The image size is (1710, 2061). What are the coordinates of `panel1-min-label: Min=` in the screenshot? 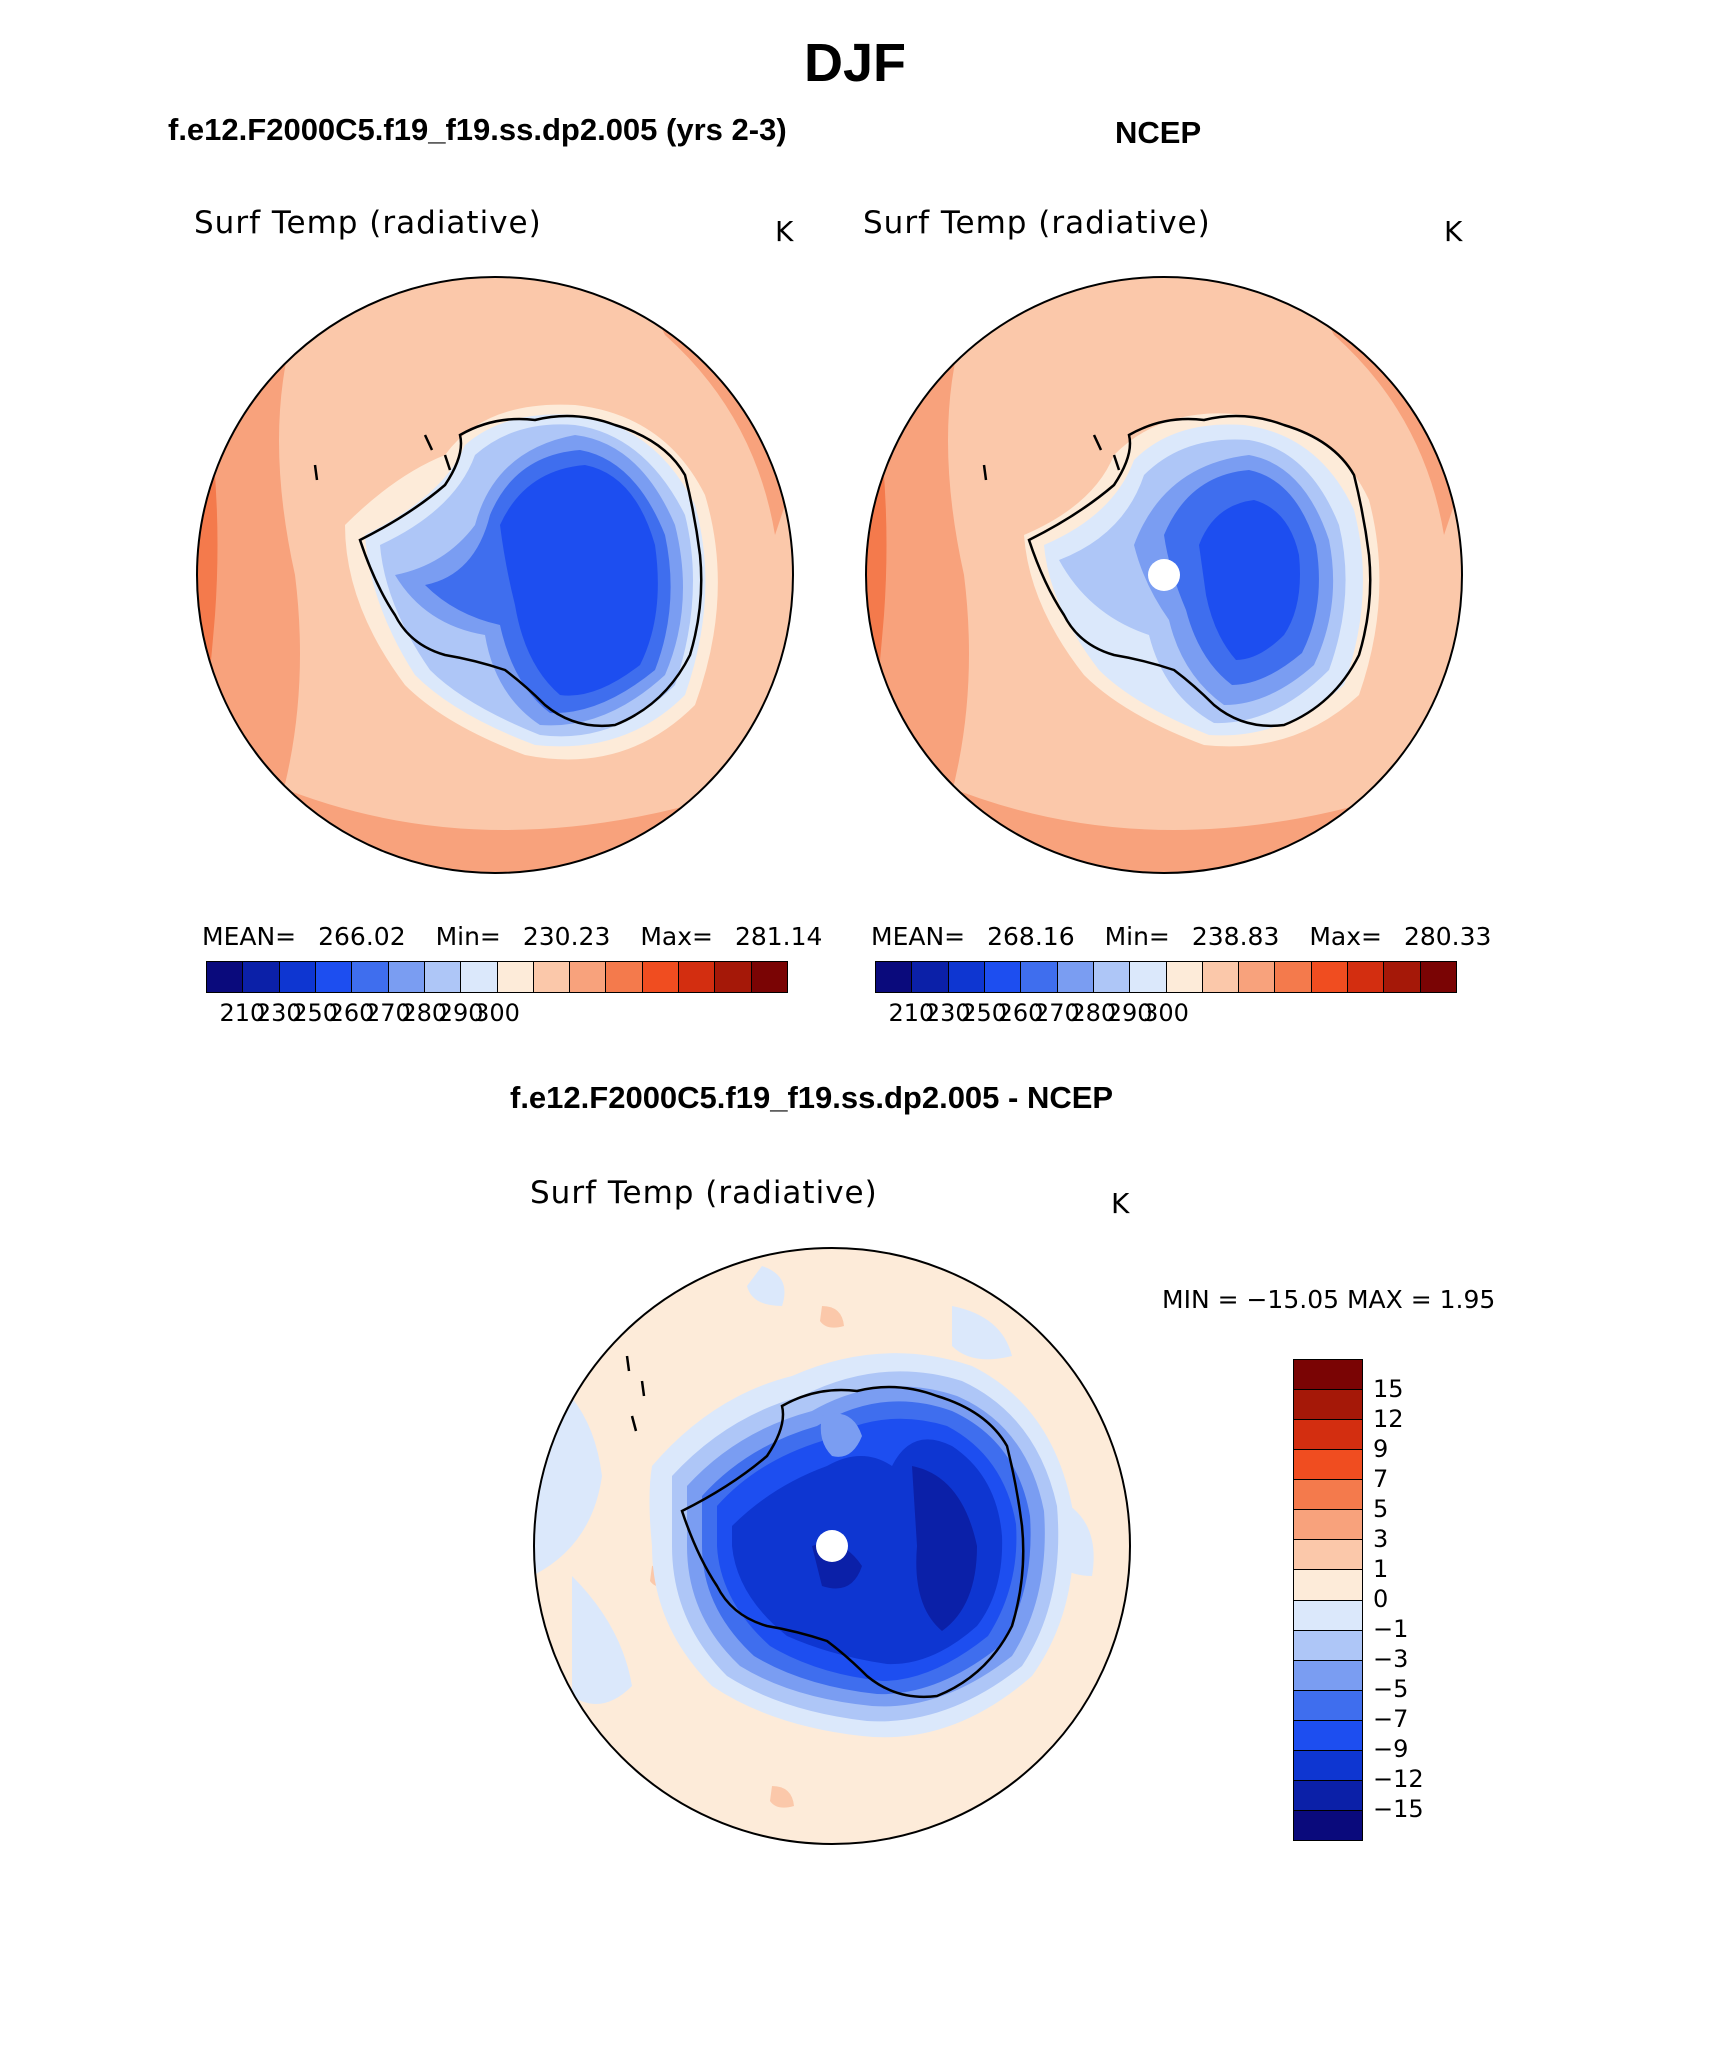 It's located at (468, 936).